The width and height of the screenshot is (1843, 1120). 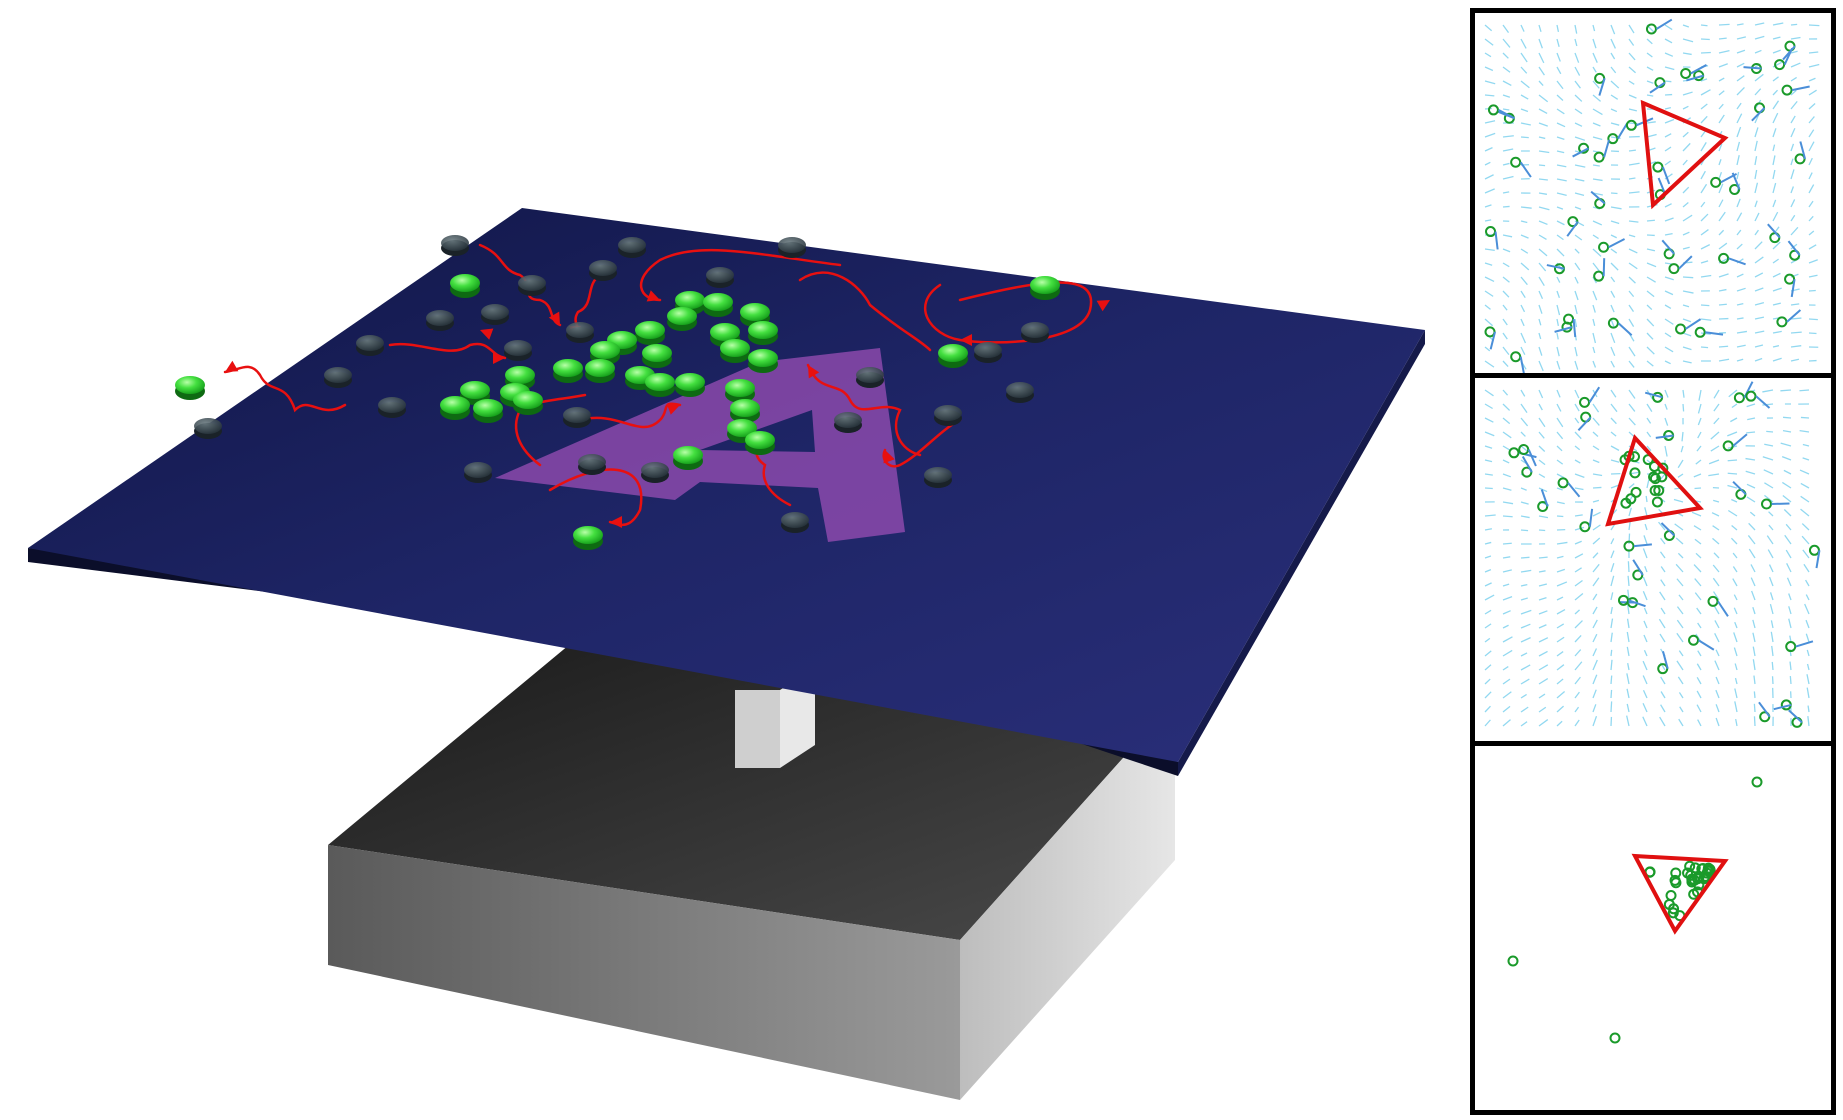 I want to click on plate-edge, so click(x=603, y=662).